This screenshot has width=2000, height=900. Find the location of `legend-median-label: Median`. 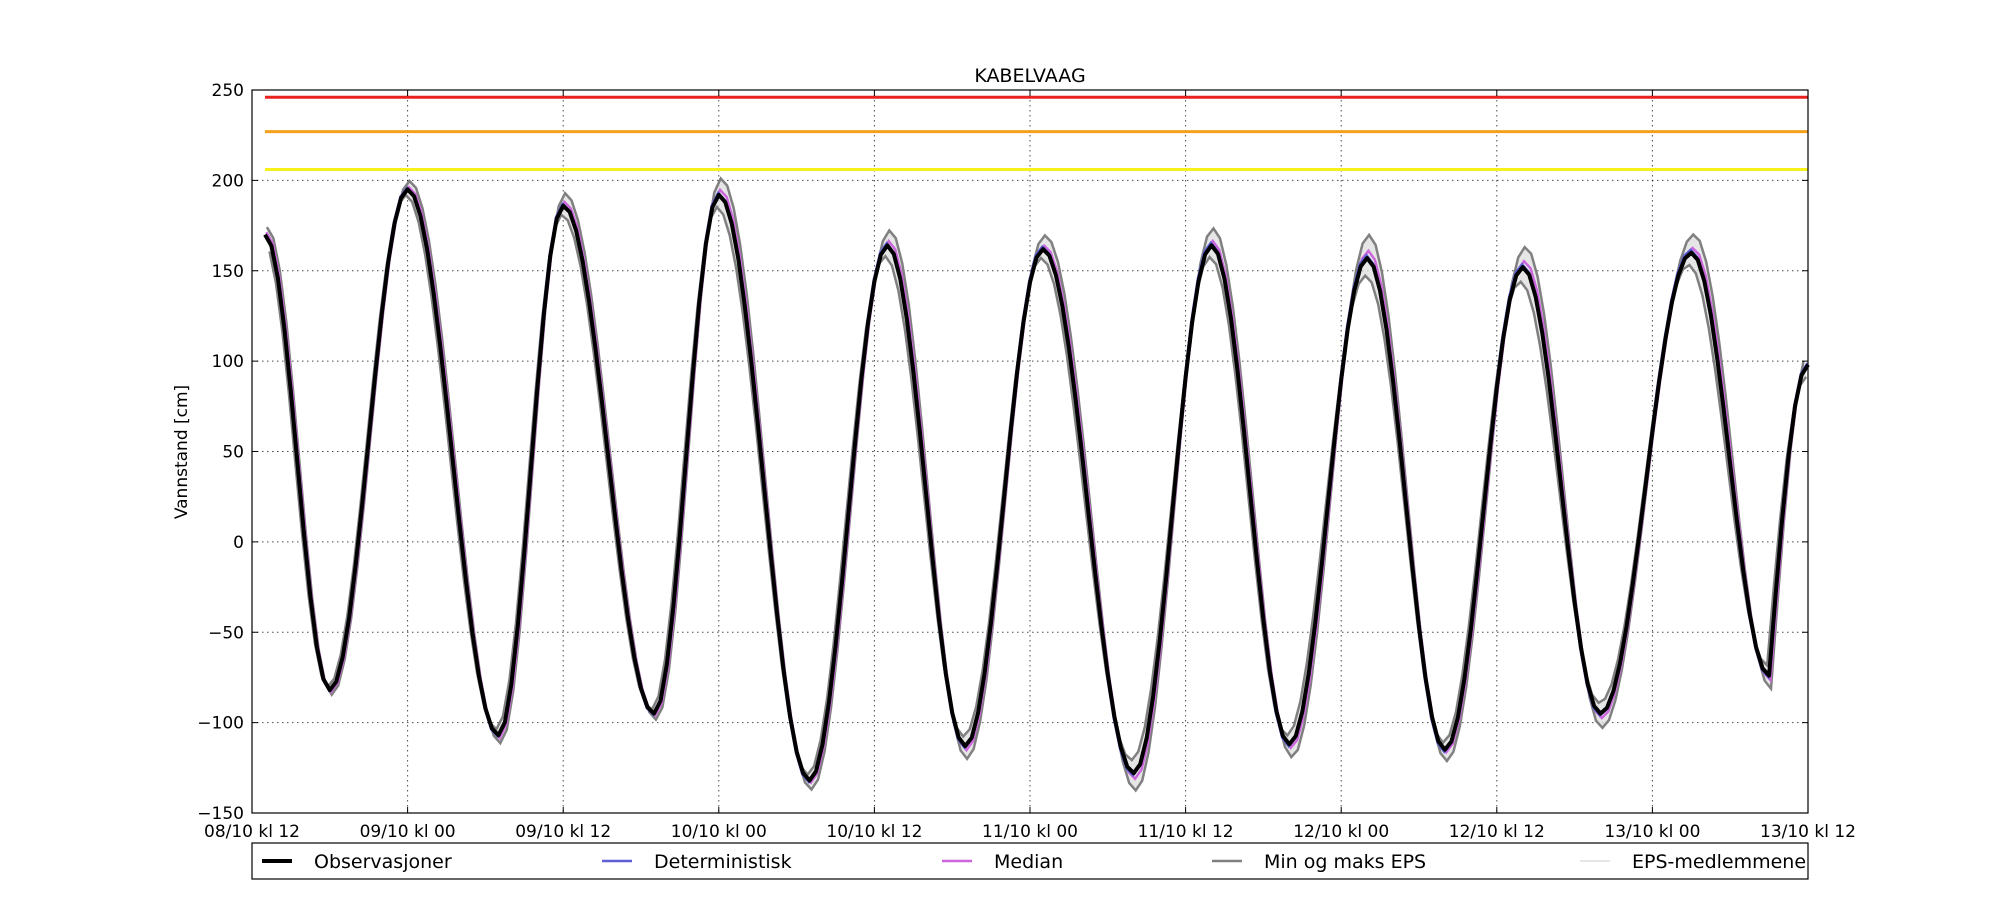

legend-median-label: Median is located at coordinates (1028, 862).